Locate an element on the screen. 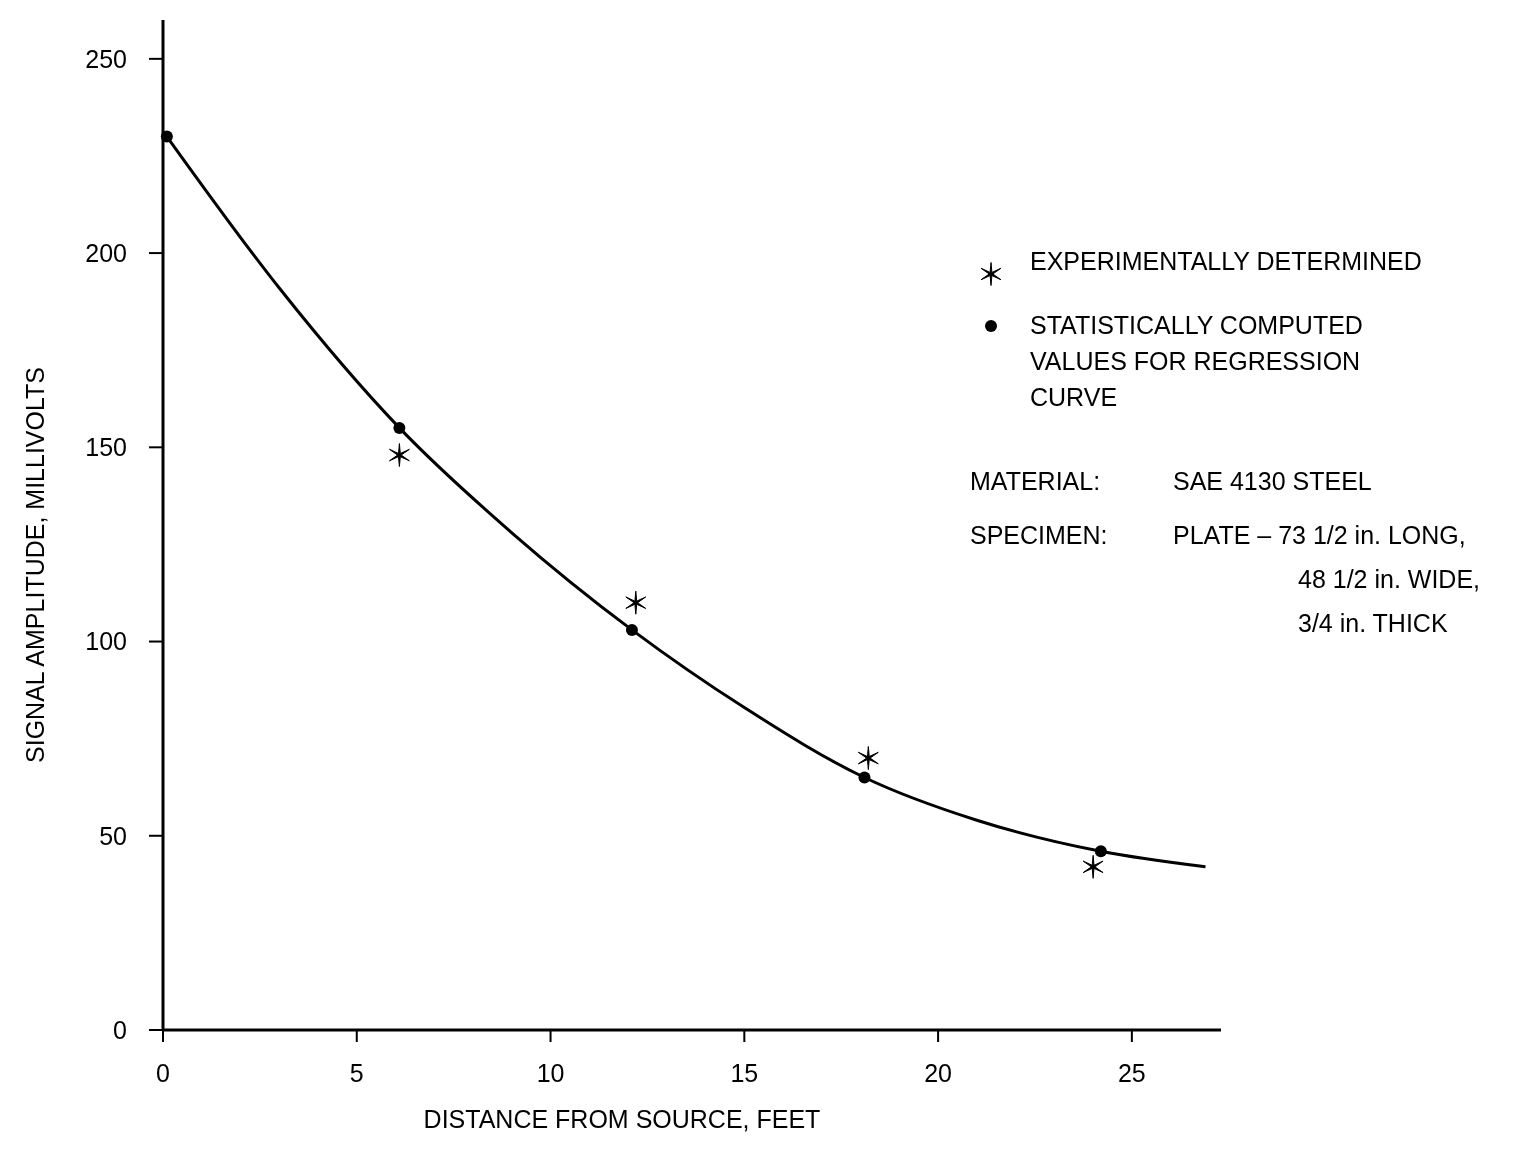  x-tick-label: 5 is located at coordinates (356, 1073).